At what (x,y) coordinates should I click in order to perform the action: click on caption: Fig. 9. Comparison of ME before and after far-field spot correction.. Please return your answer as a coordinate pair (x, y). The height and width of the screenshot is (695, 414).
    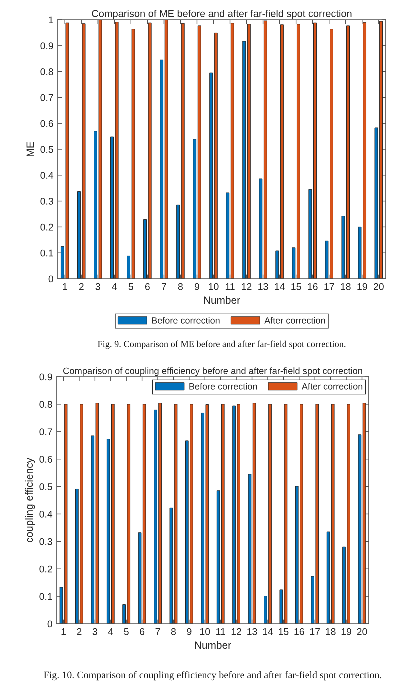
    Looking at the image, I should click on (222, 345).